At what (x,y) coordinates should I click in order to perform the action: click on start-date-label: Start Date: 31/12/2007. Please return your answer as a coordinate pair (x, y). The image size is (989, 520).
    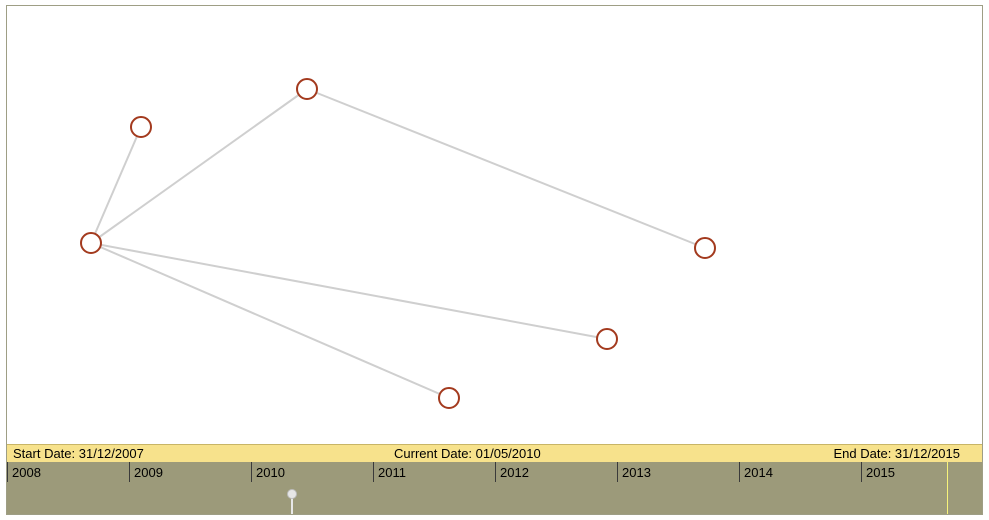
    Looking at the image, I should click on (78, 453).